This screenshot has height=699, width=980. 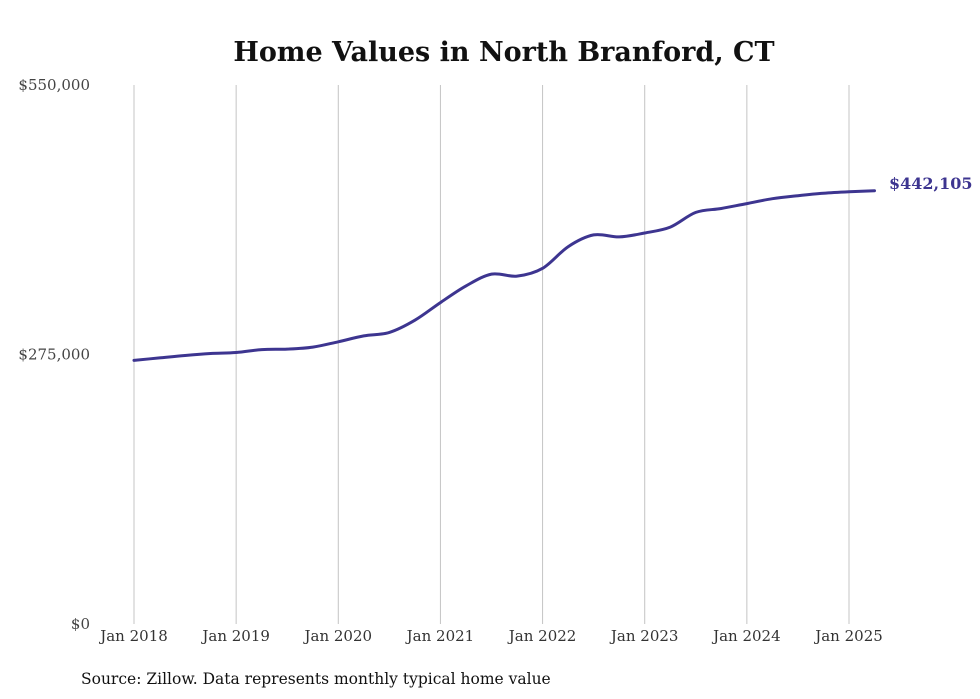 I want to click on y-tick-label: $275,000, so click(x=54, y=355).